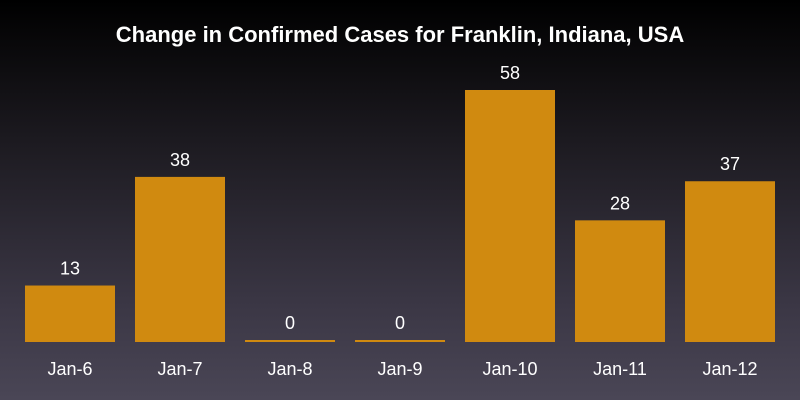 The height and width of the screenshot is (400, 800). Describe the element at coordinates (290, 323) in the screenshot. I see `data-label-jan-8: 0` at that location.